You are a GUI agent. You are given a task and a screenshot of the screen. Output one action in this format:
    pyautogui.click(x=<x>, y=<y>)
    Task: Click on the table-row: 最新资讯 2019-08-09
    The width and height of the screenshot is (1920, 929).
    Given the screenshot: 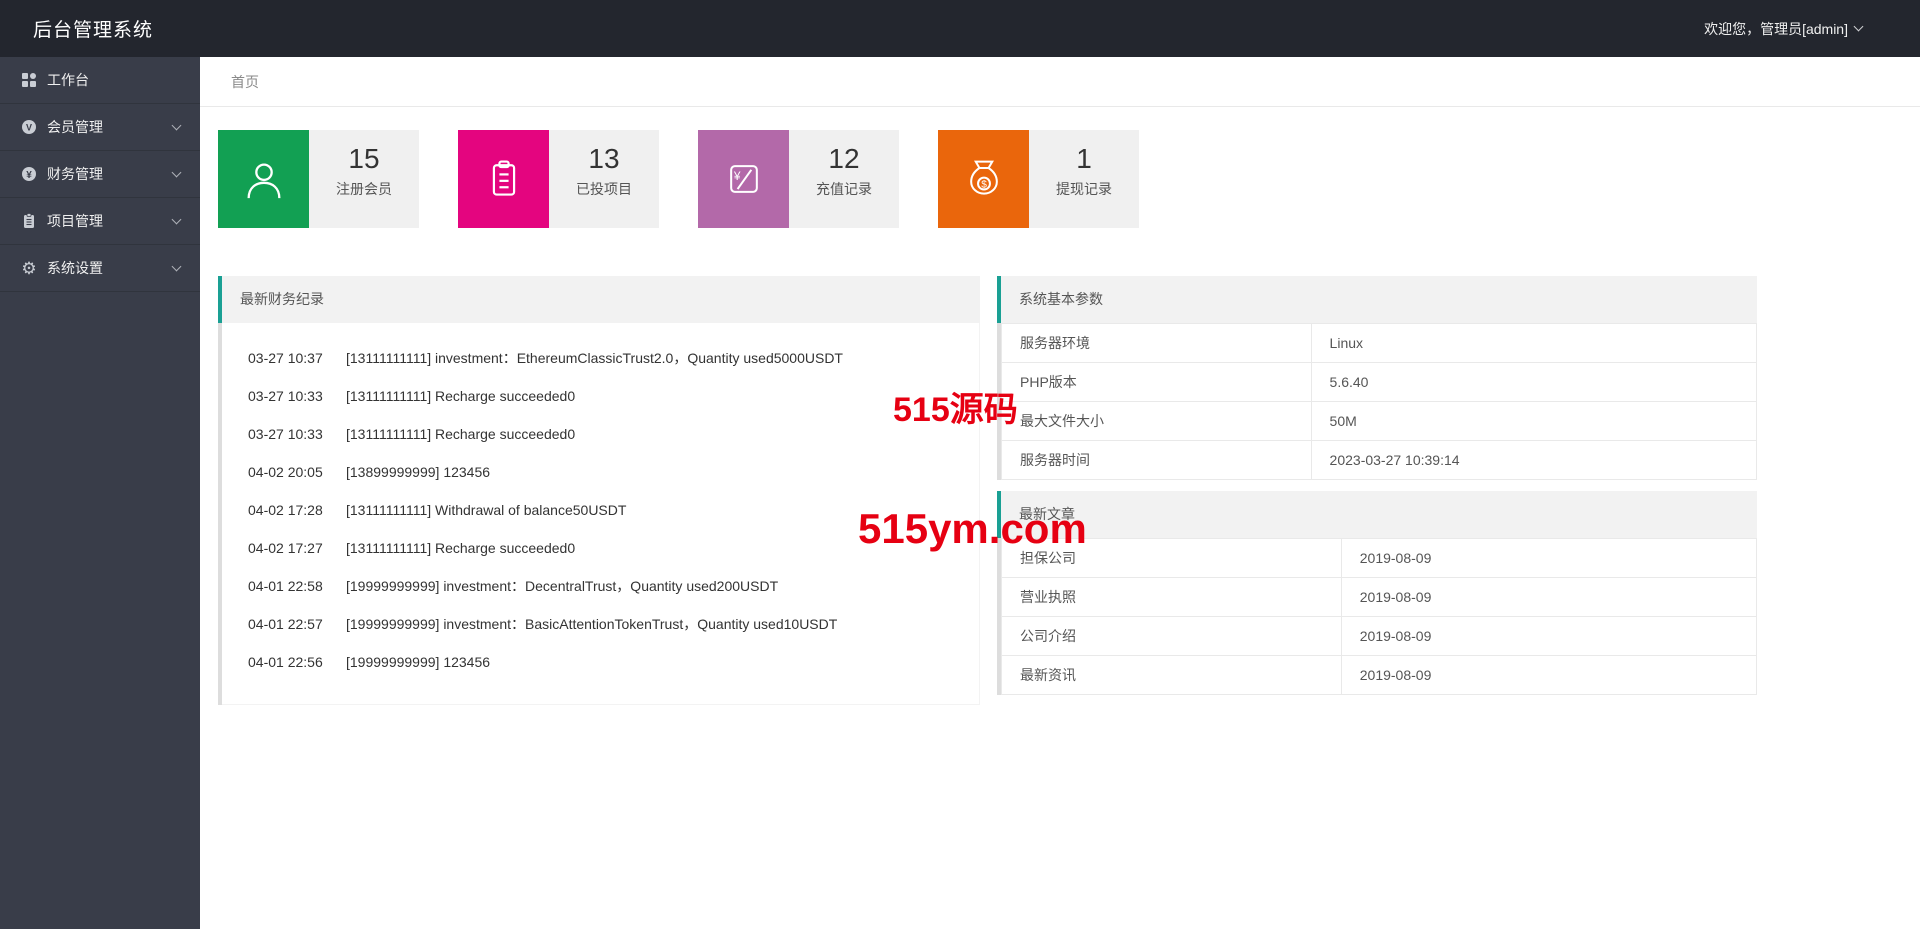 What is the action you would take?
    pyautogui.click(x=1379, y=675)
    